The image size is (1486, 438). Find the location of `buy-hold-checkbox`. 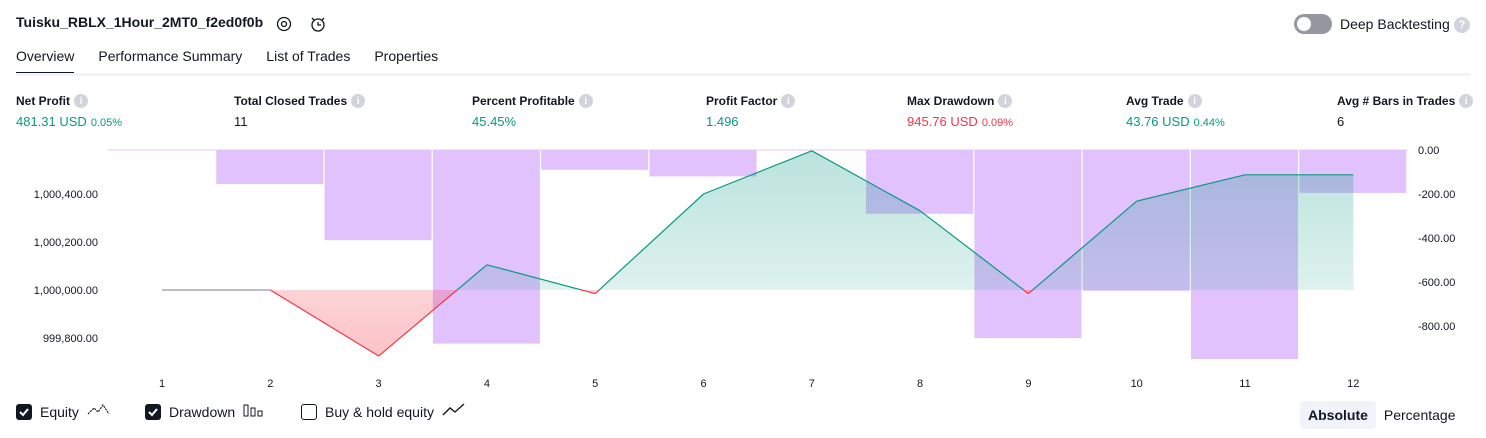

buy-hold-checkbox is located at coordinates (309, 411).